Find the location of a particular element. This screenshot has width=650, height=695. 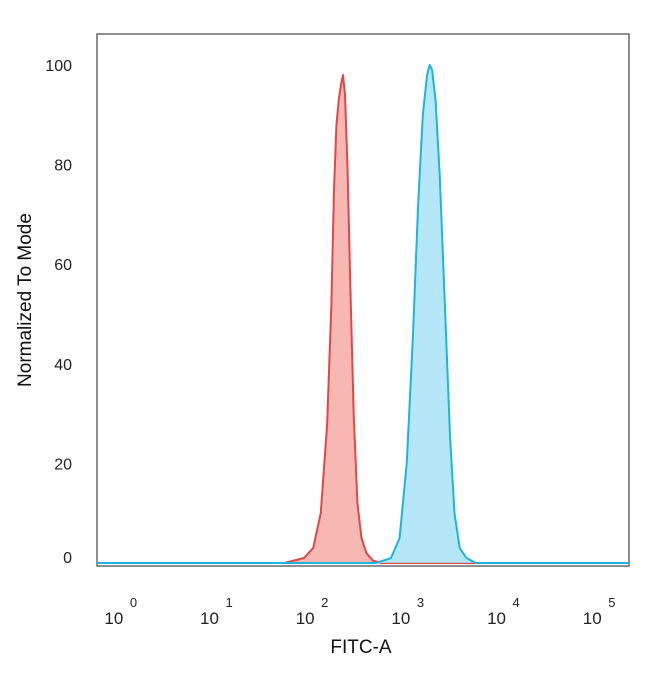

y-tick-label-80: 80 is located at coordinates (63, 166).